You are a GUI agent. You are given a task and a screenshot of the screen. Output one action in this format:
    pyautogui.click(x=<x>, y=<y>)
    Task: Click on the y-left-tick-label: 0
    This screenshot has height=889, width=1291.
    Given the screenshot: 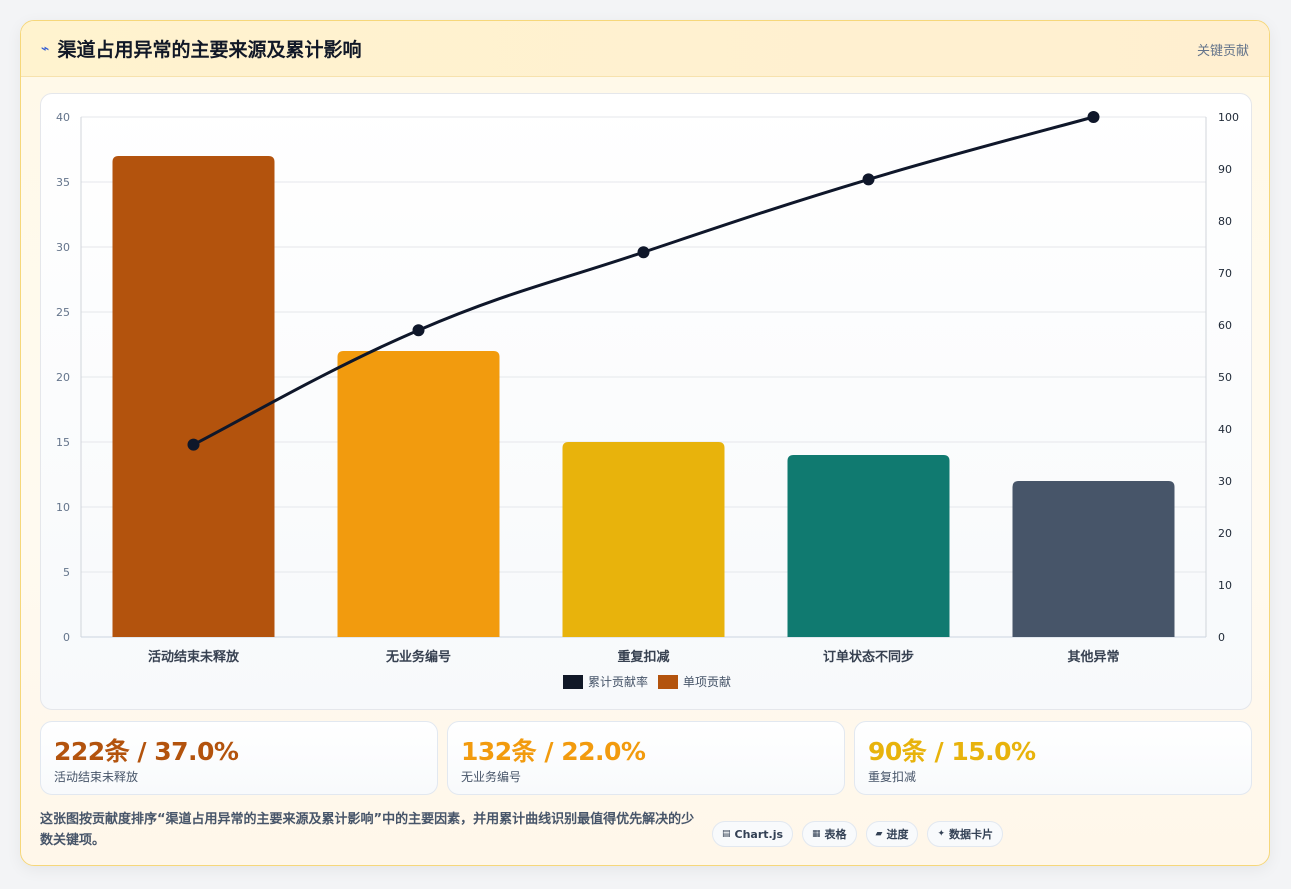 What is the action you would take?
    pyautogui.click(x=66, y=637)
    